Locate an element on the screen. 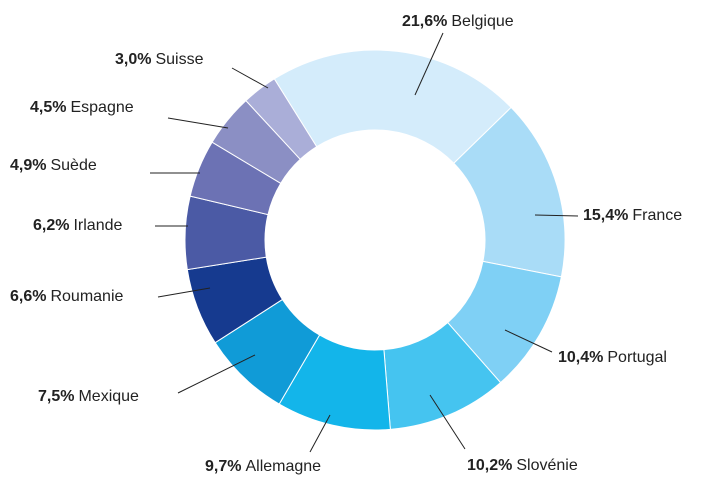  value-label: 9,7% is located at coordinates (223, 466).